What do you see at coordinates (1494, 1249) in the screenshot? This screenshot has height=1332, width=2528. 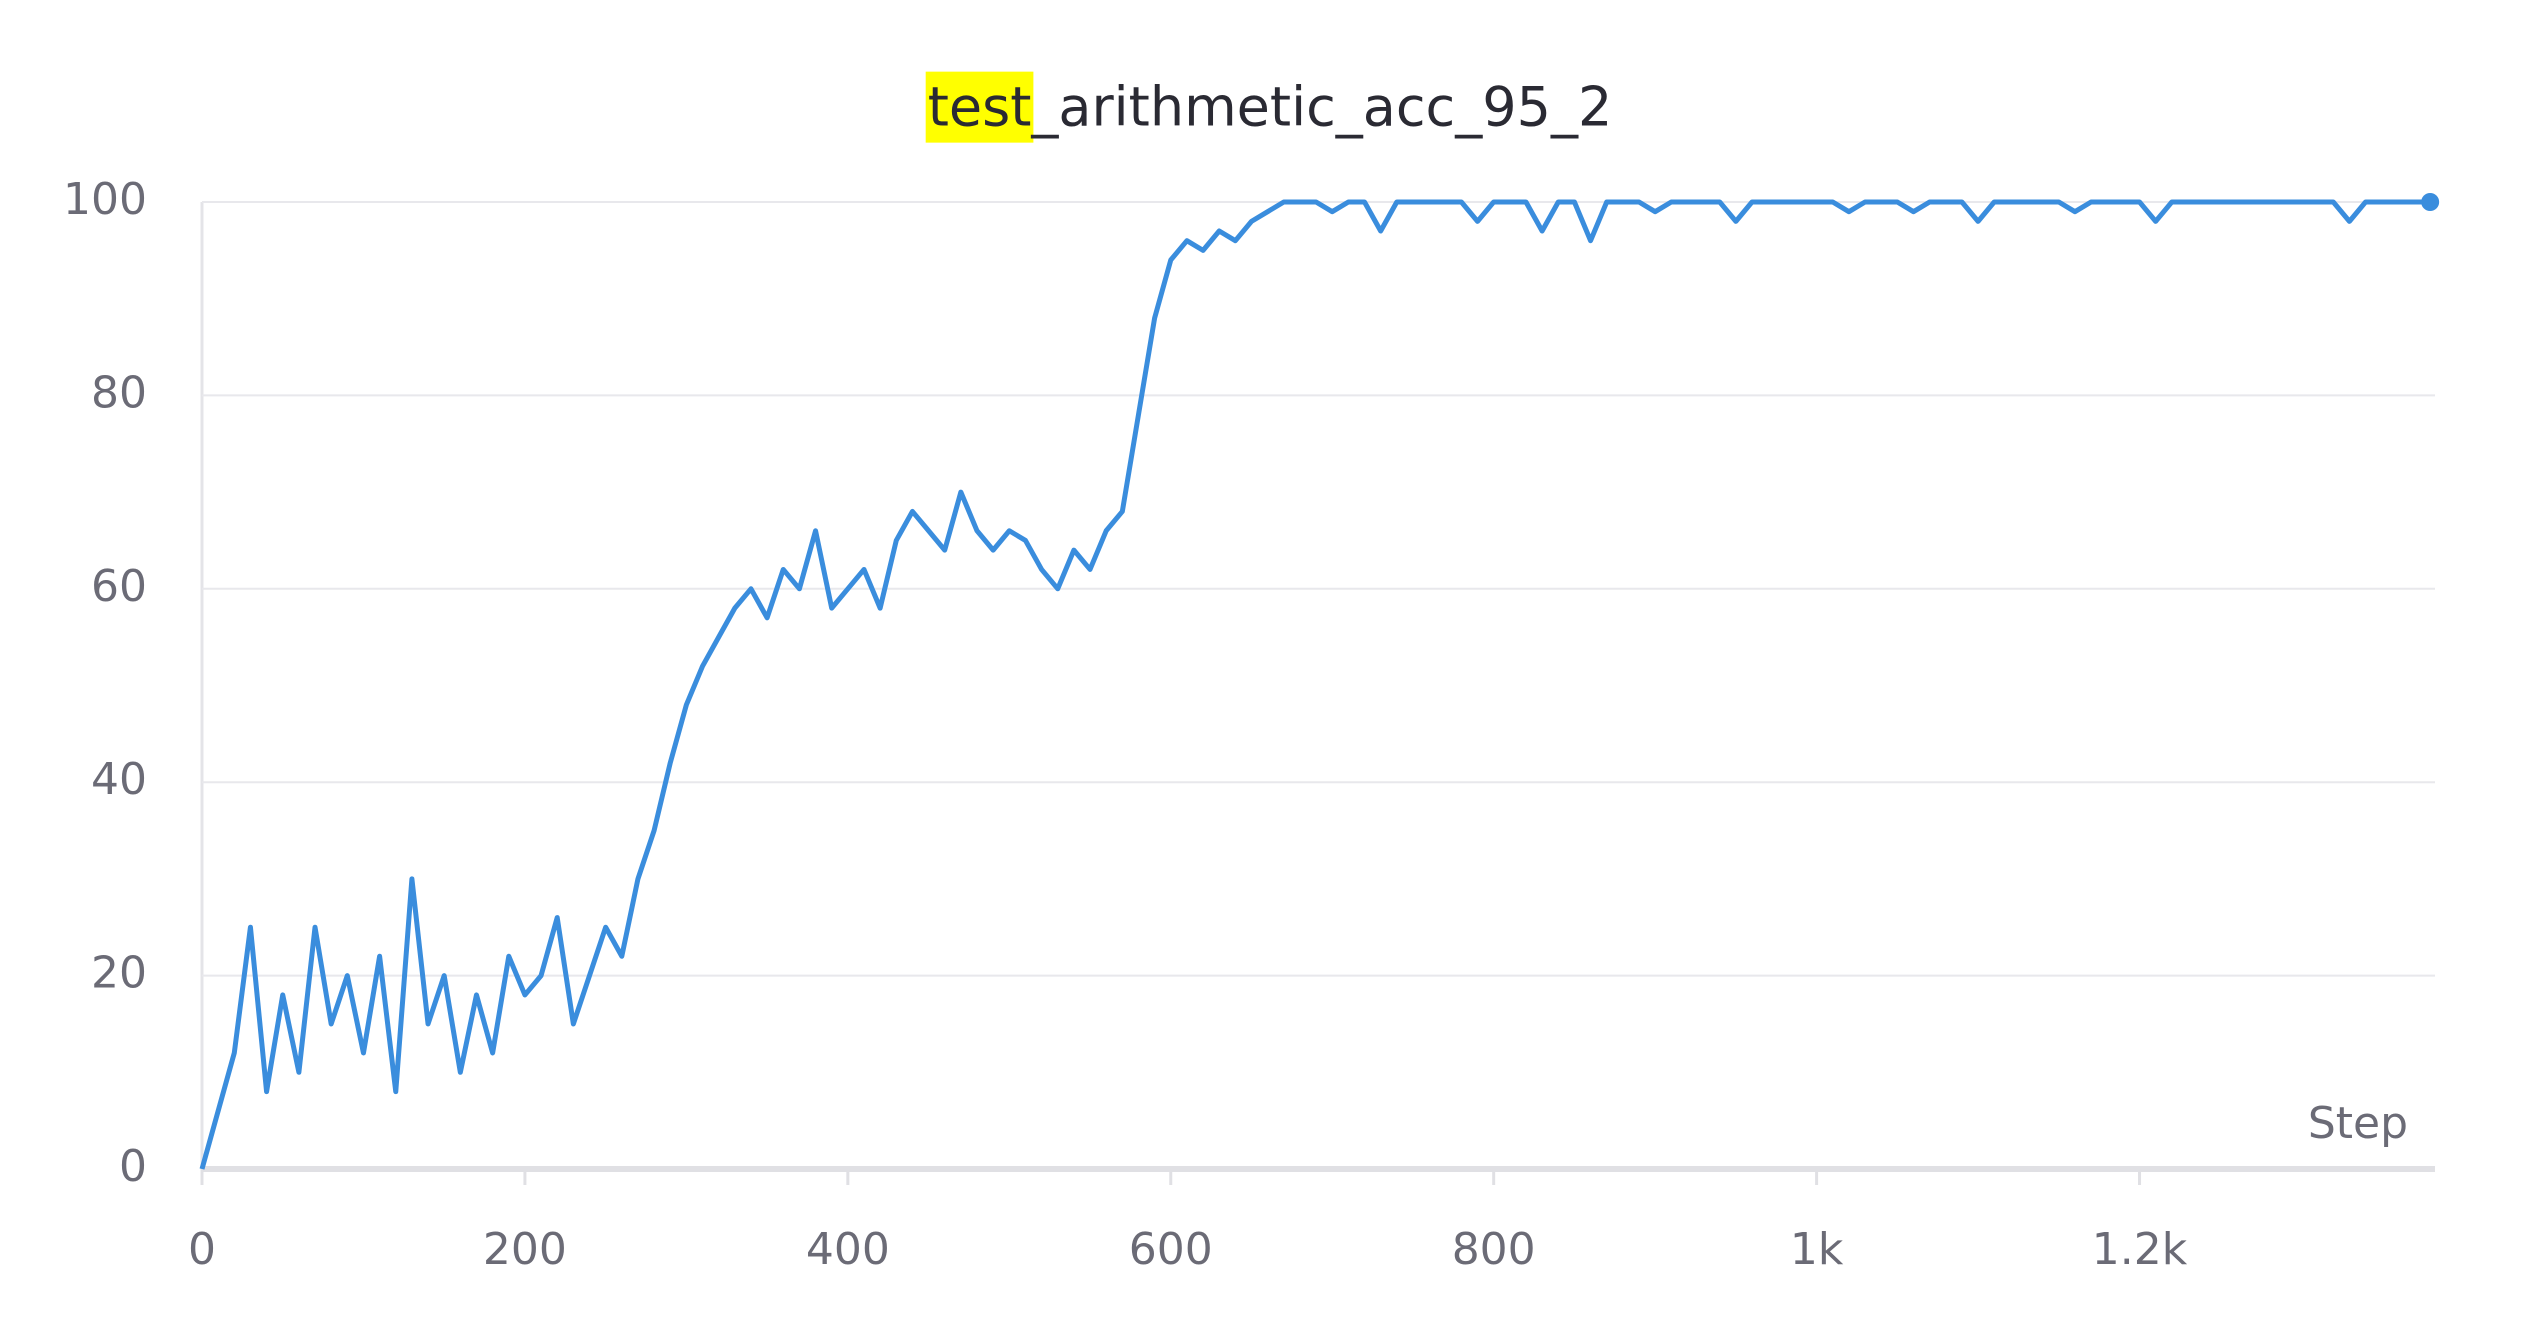 I see `x-tick-label: 800` at bounding box center [1494, 1249].